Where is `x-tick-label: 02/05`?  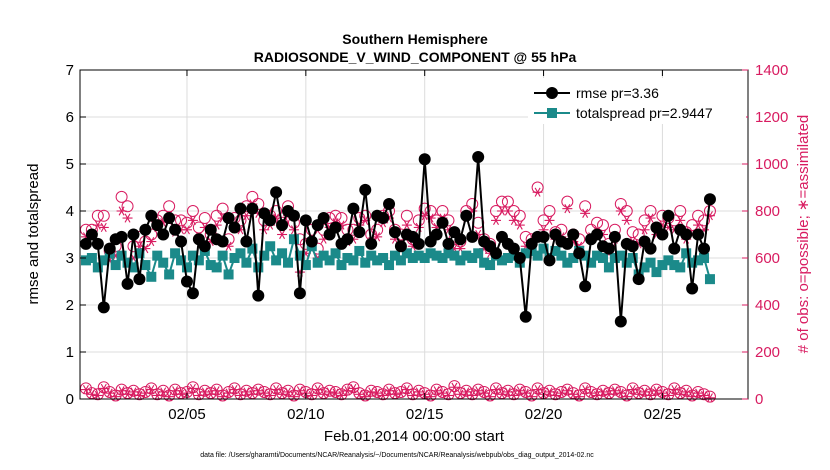 x-tick-label: 02/05 is located at coordinates (187, 414).